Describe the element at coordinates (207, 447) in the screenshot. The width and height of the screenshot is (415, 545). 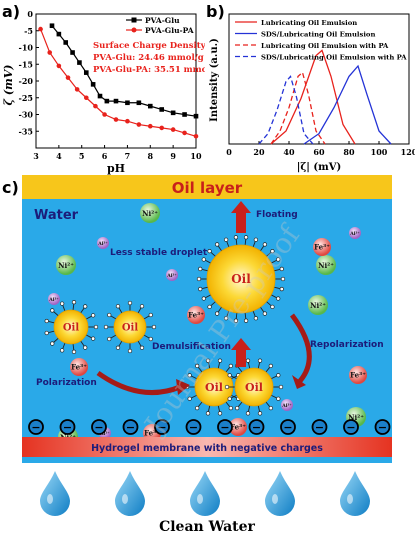
I see `hydrogel-membrane` at that location.